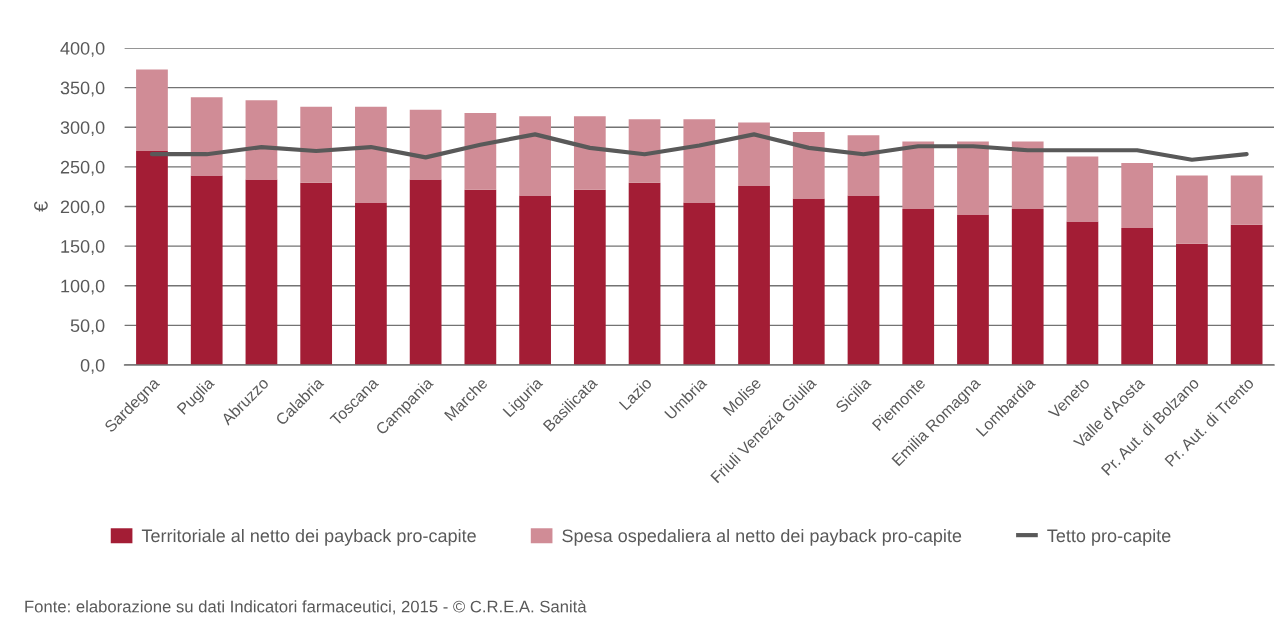 This screenshot has width=1282, height=623. I want to click on legend-label: Tetto pro-capite, so click(1109, 537).